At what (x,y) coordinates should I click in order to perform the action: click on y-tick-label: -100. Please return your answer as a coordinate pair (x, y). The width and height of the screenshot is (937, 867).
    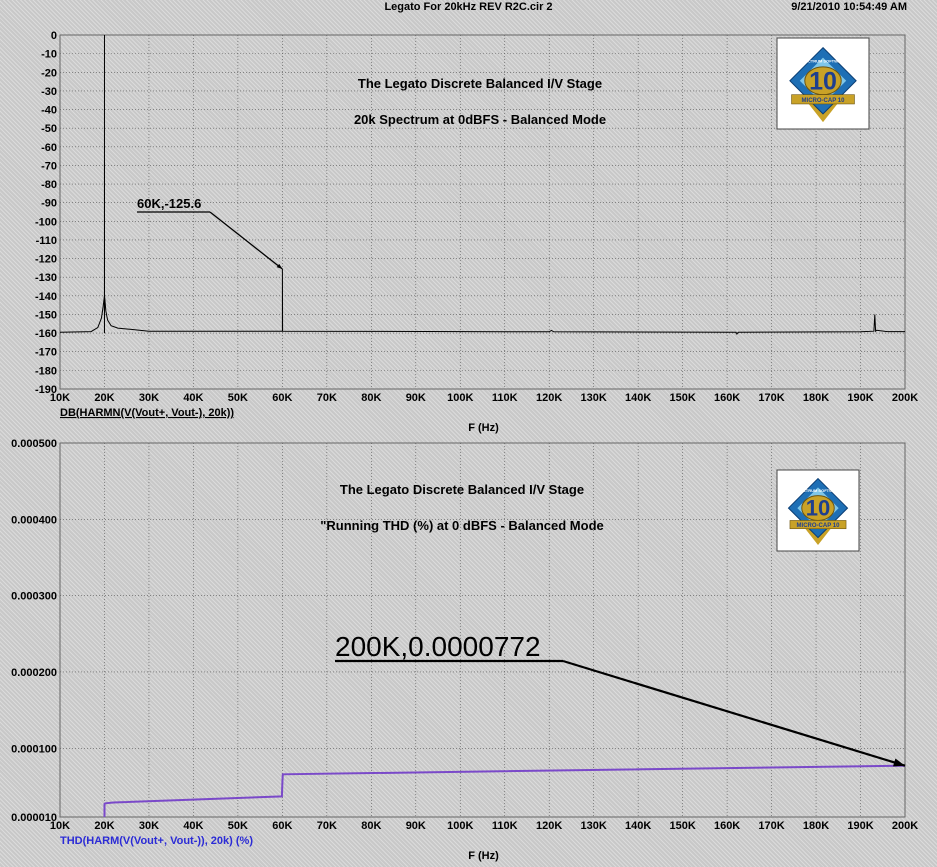
    Looking at the image, I should click on (46, 222).